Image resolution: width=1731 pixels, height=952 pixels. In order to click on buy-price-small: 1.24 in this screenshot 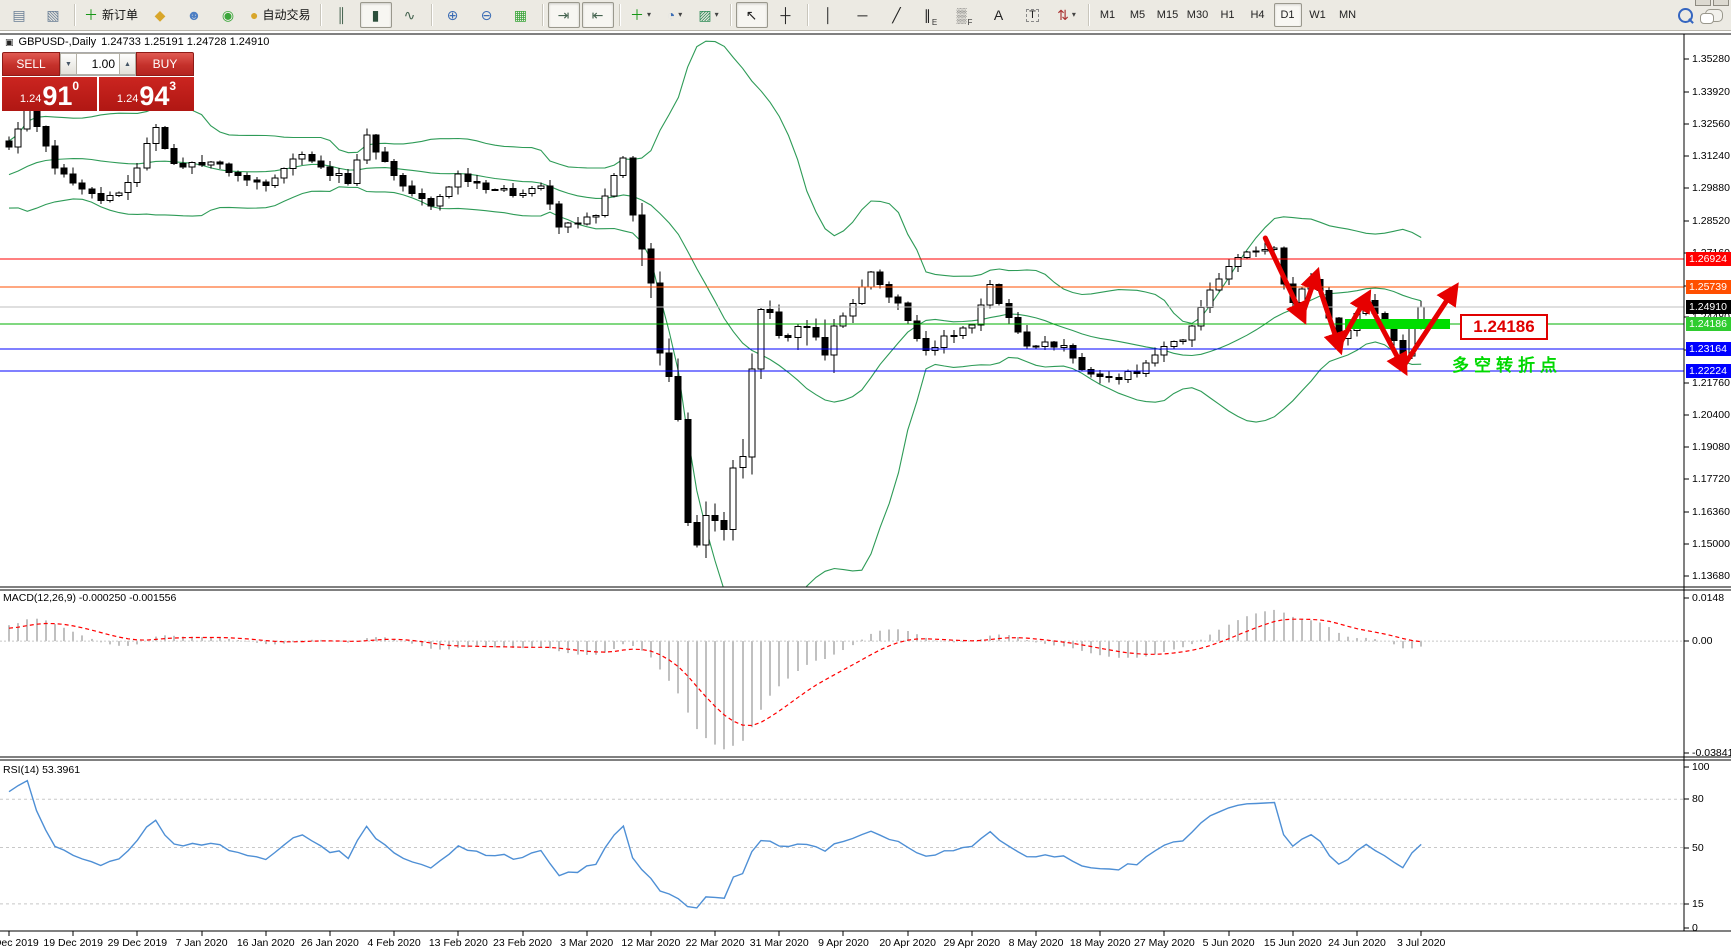, I will do `click(127, 99)`.